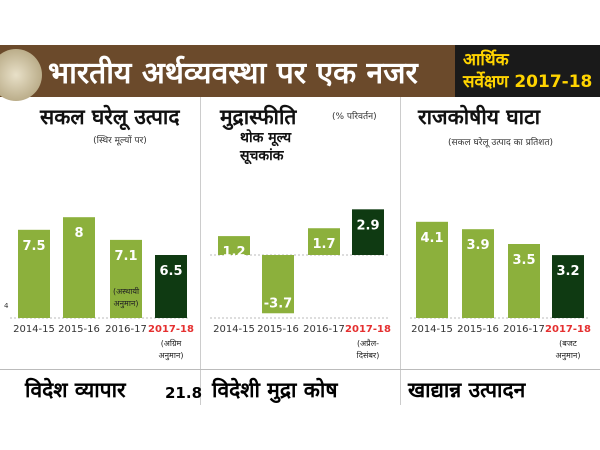  Describe the element at coordinates (567, 271) in the screenshot. I see `data-label: 3.2` at that location.